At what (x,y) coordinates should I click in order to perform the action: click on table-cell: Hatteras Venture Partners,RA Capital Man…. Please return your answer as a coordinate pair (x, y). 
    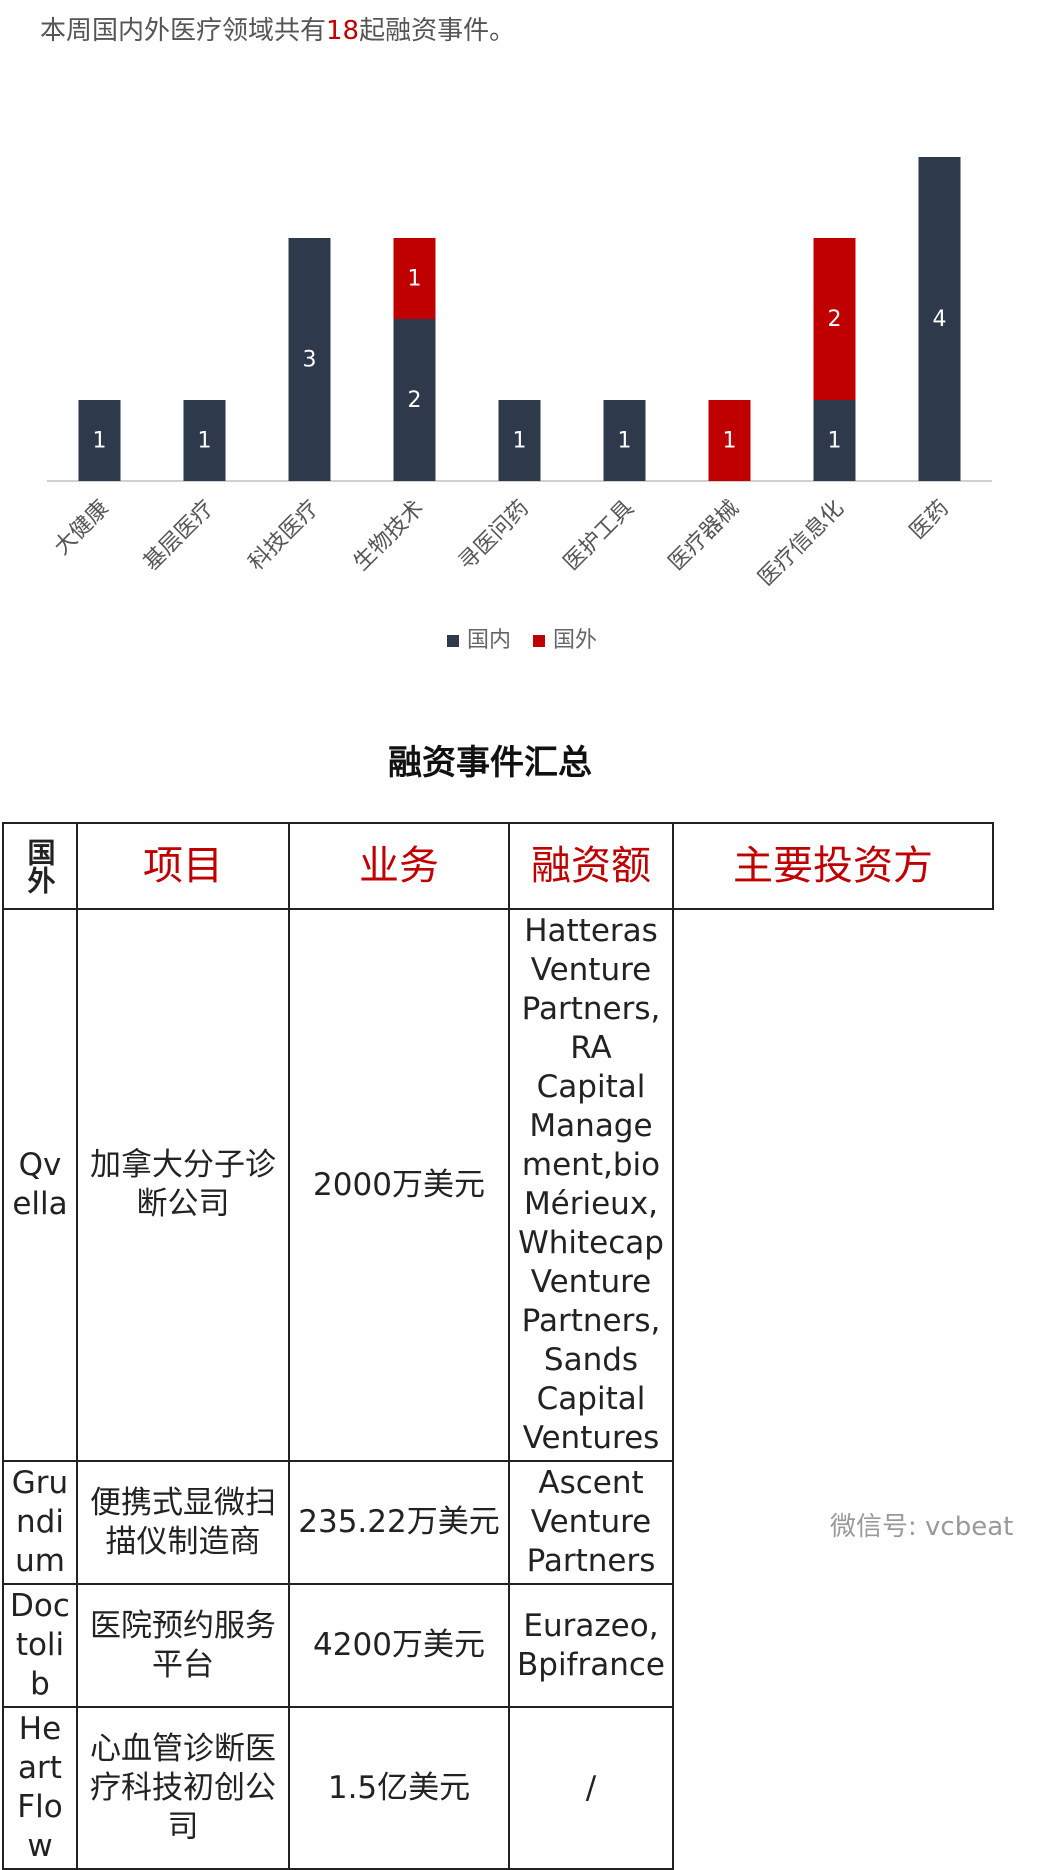
    Looking at the image, I should click on (591, 1185).